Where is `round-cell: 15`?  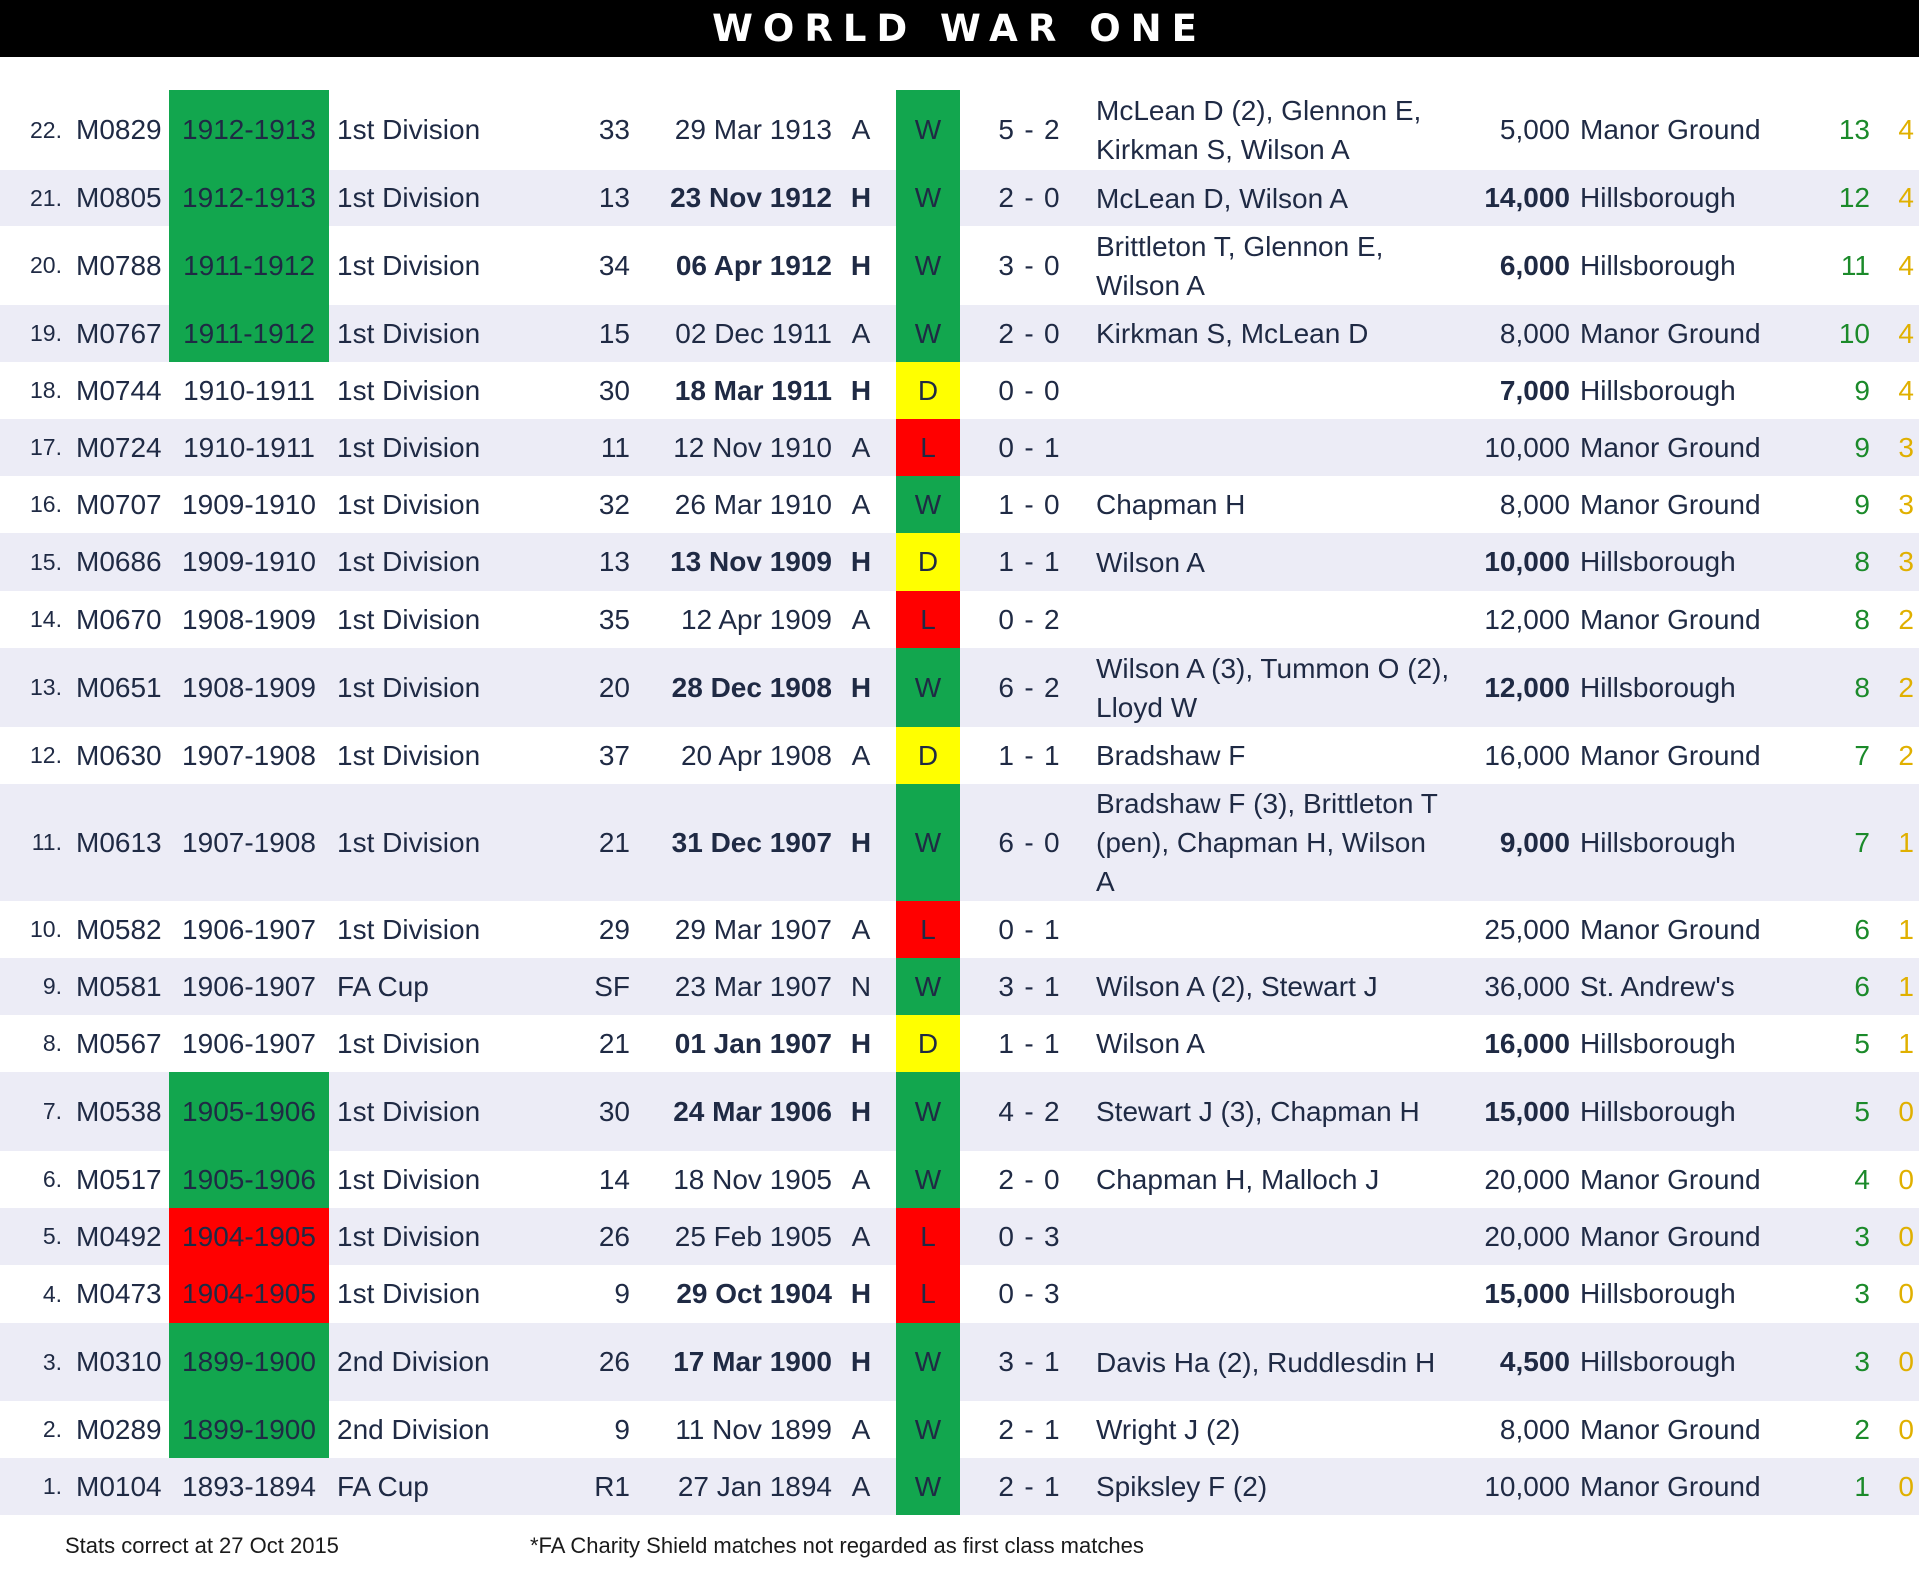
round-cell: 15 is located at coordinates (600, 333).